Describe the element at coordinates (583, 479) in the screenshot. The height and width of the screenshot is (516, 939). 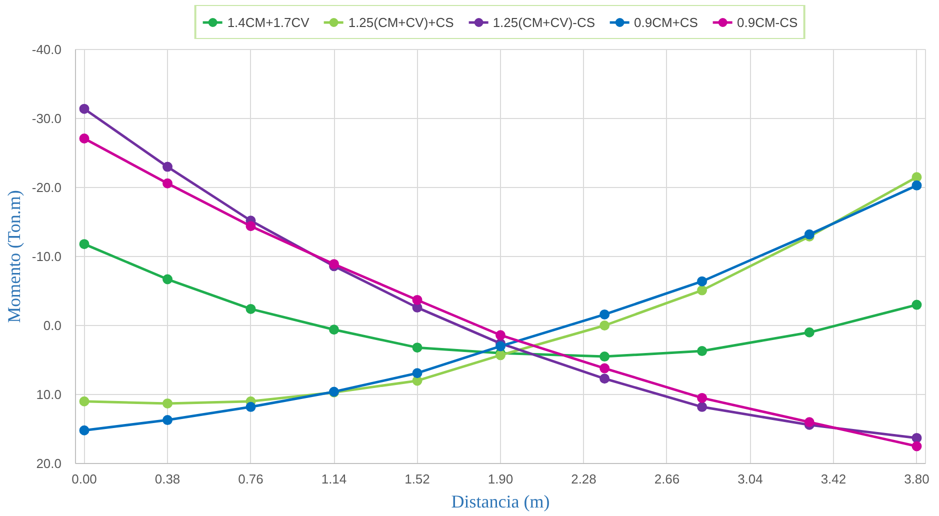
I see `x-tick-label: 2.28` at that location.